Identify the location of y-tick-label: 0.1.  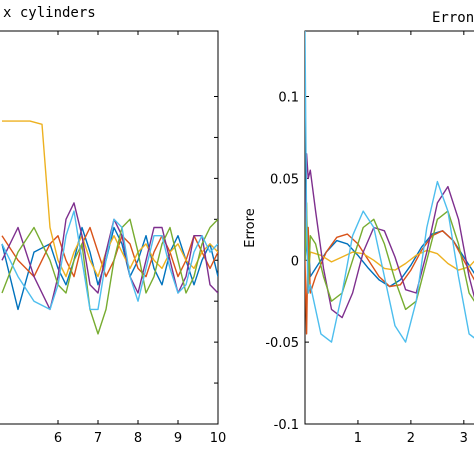
(288, 98).